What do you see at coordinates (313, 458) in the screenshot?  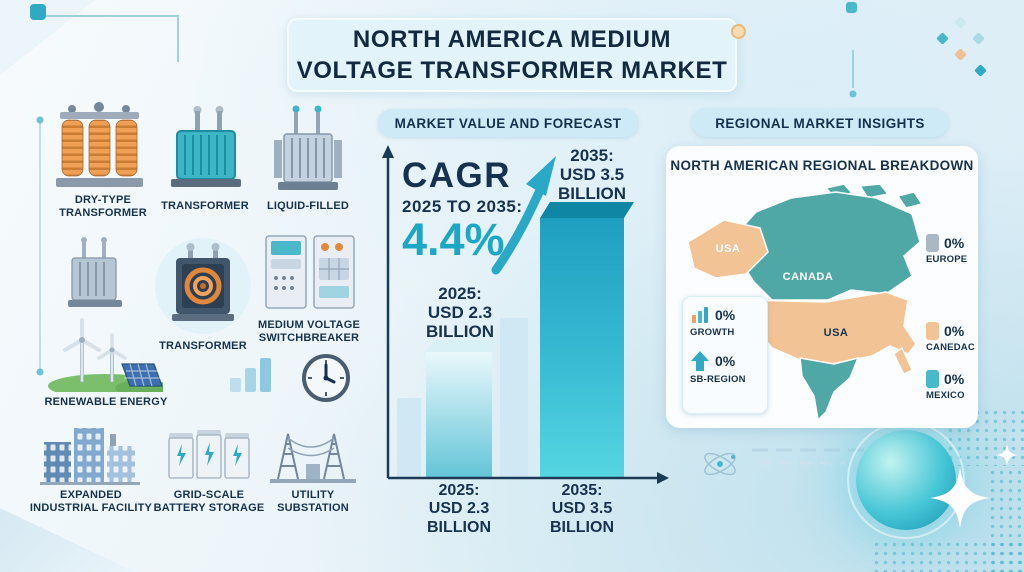 I see `utility-substation-icon` at bounding box center [313, 458].